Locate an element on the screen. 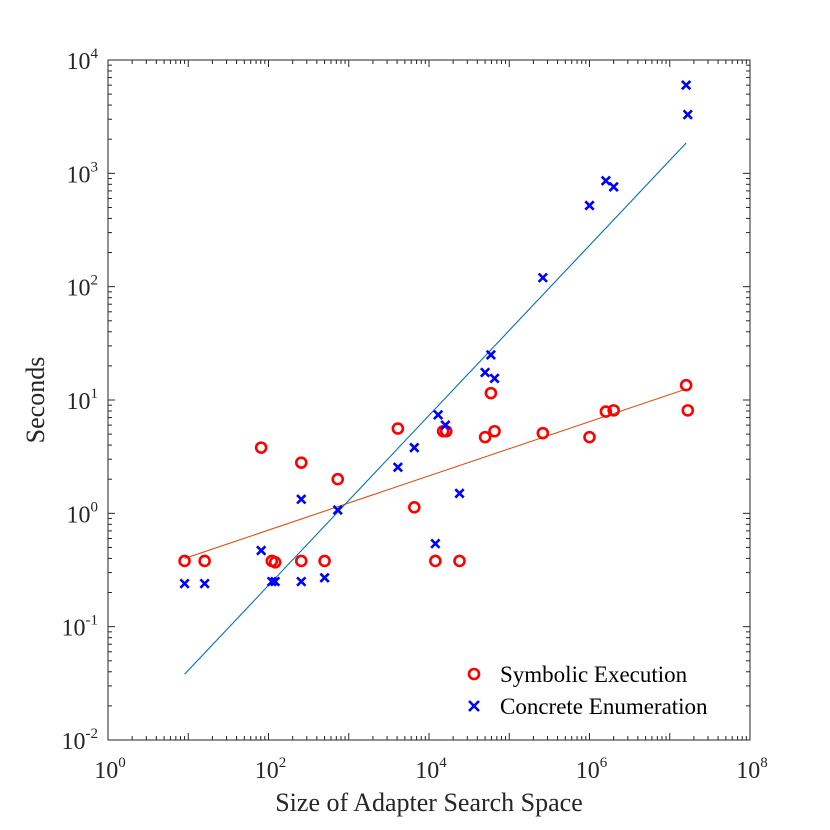 The image size is (830, 830). x-tick-label: 10⁸ is located at coordinates (752, 769).